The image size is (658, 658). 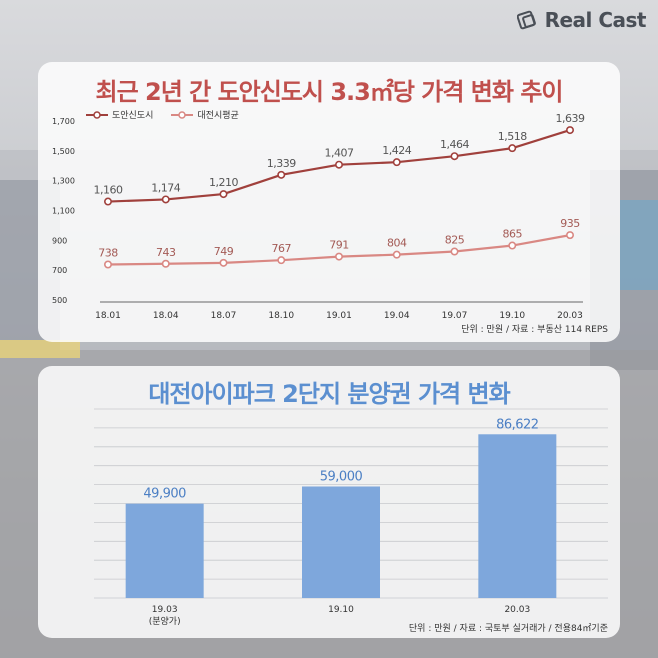 What do you see at coordinates (282, 248) in the screenshot?
I see `series-2-data-label: 767` at bounding box center [282, 248].